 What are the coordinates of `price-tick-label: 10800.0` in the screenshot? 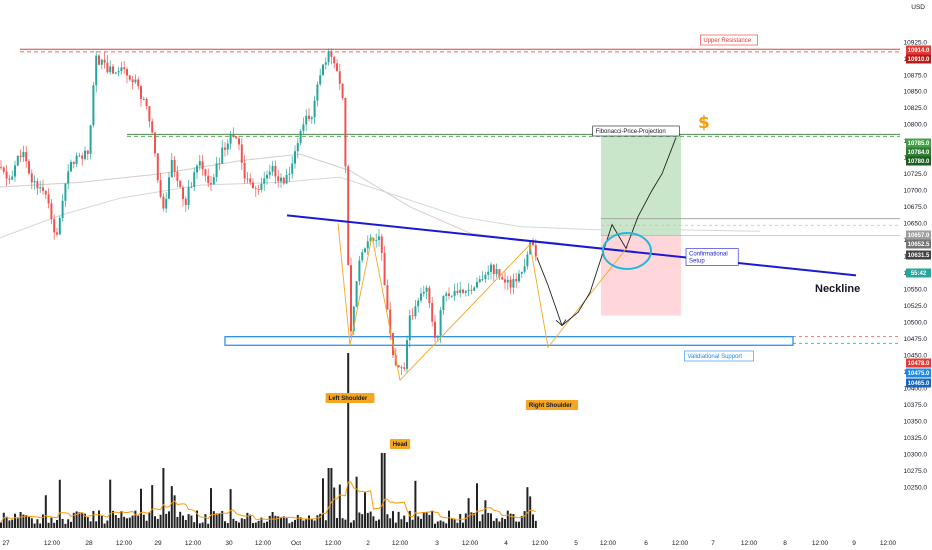 It's located at (916, 125).